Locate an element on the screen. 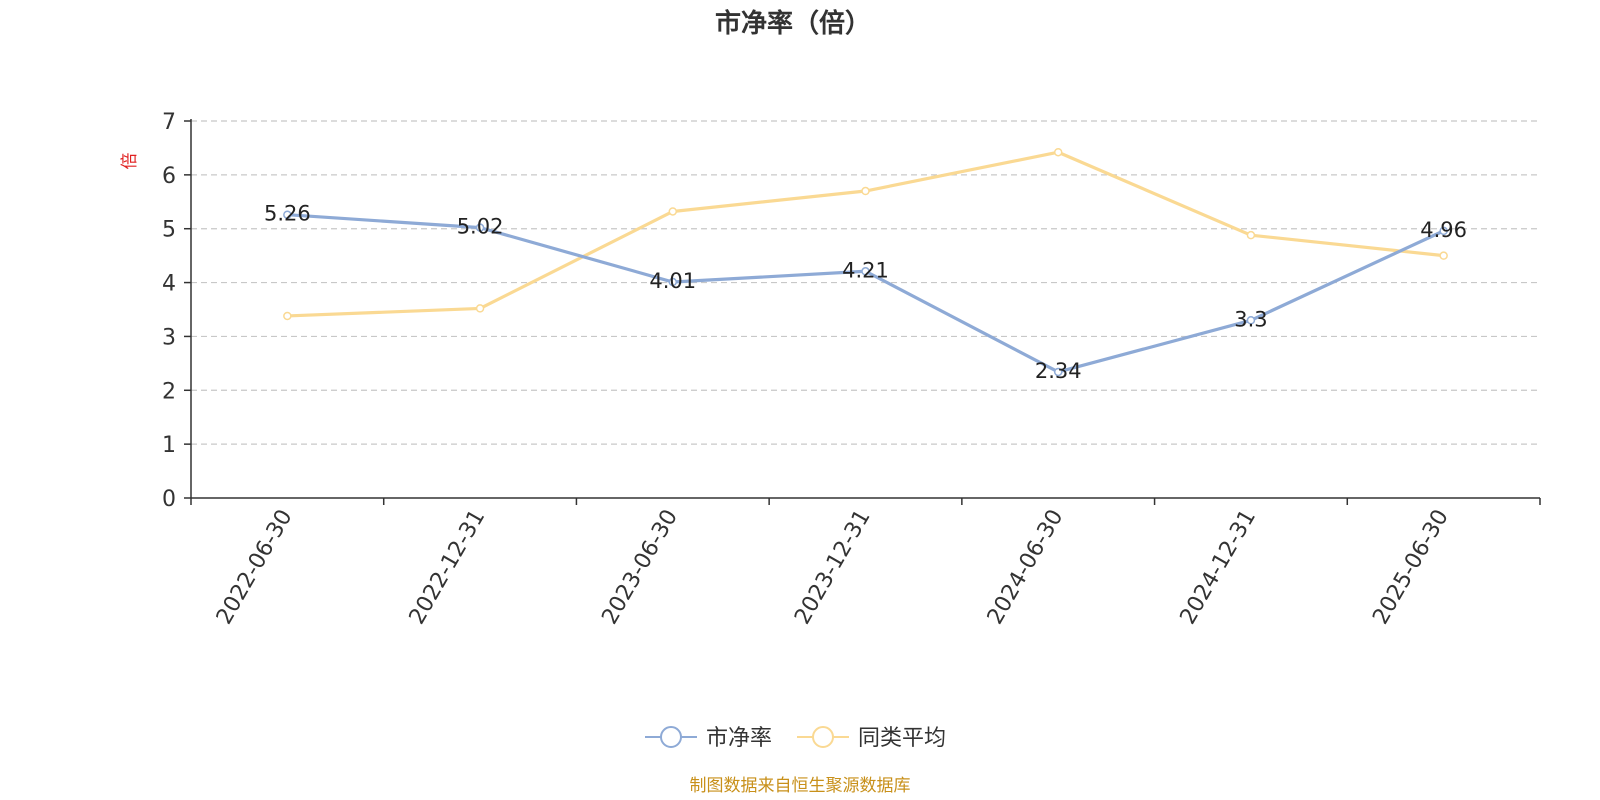 The width and height of the screenshot is (1600, 800). data-label: 5.02 is located at coordinates (480, 227).